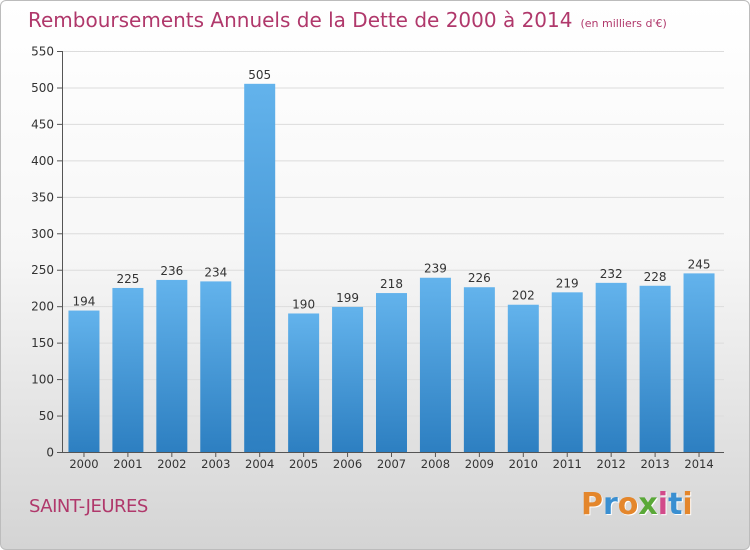 The height and width of the screenshot is (550, 750). What do you see at coordinates (42, 124) in the screenshot?
I see `y-tick-label: 450` at bounding box center [42, 124].